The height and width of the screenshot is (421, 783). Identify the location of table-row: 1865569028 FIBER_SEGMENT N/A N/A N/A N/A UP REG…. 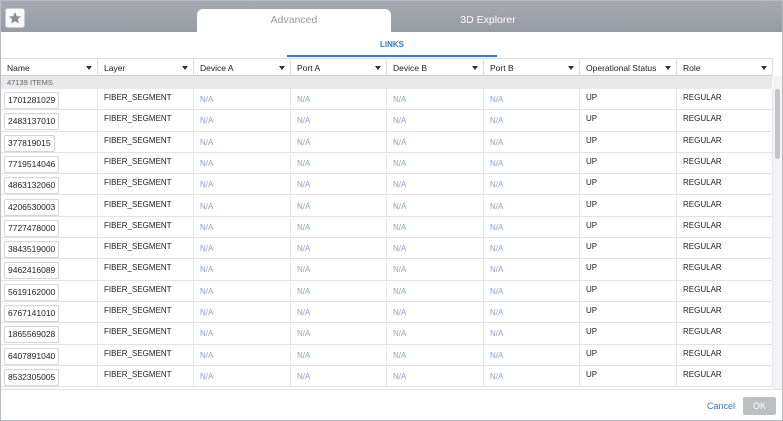
(387, 334).